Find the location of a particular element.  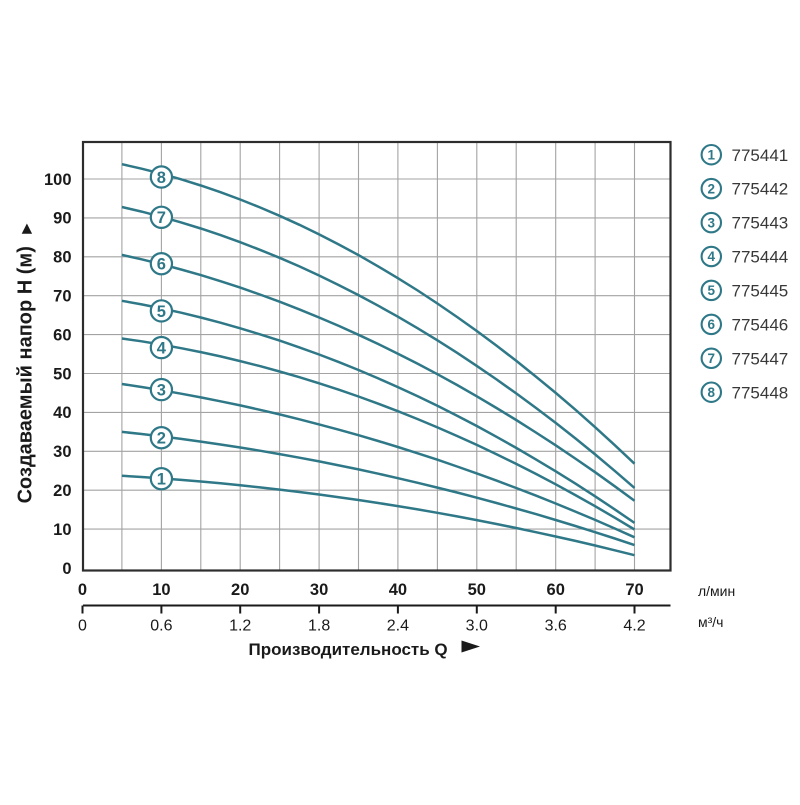

svg-text: 1.8 is located at coordinates (319, 626).